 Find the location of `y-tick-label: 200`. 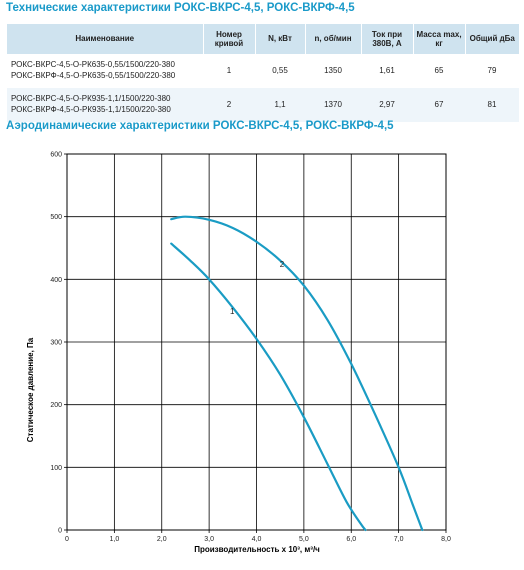

y-tick-label: 200 is located at coordinates (56, 405).